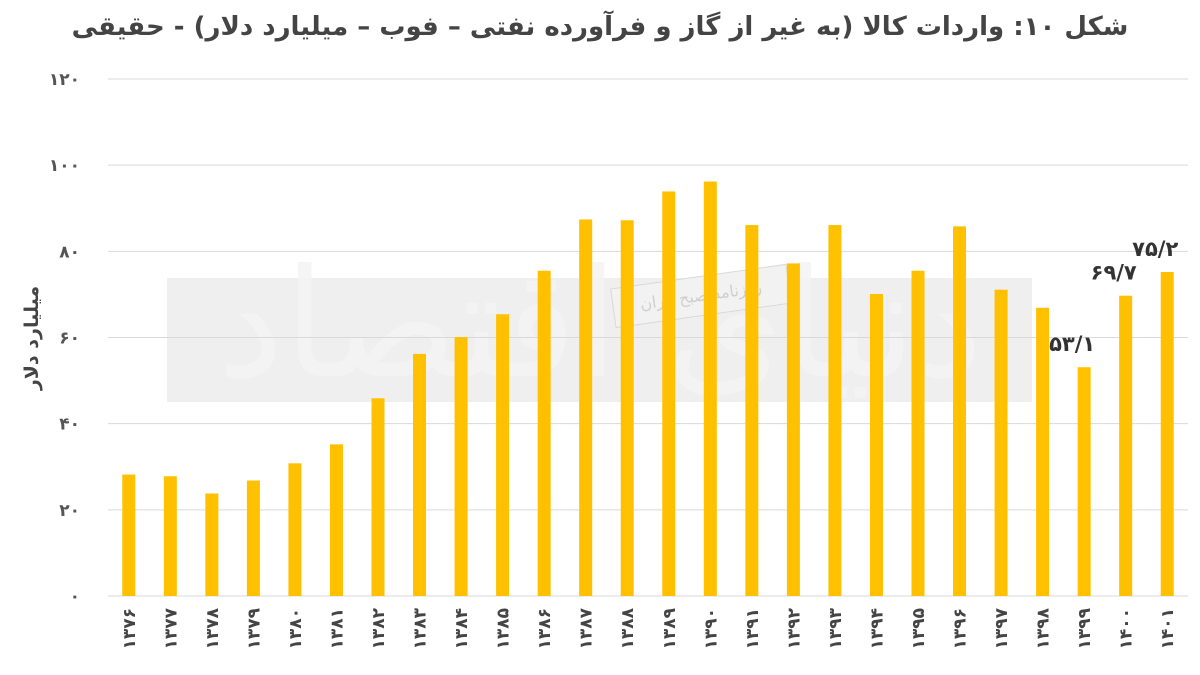 This screenshot has height=675, width=1200. What do you see at coordinates (1168, 629) in the screenshot?
I see `x-tick-label: ۱۴۰۱` at bounding box center [1168, 629].